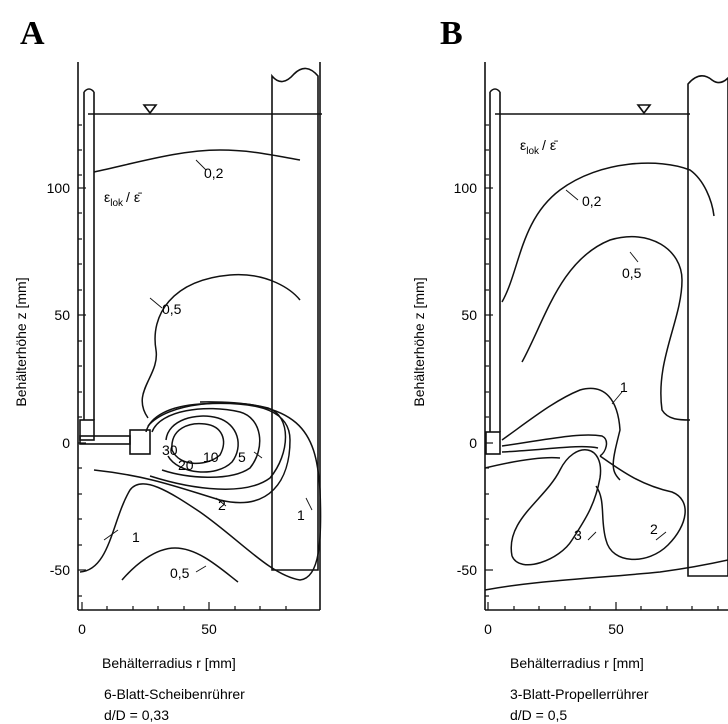 Image resolution: width=728 pixels, height=724 pixels. What do you see at coordinates (180, 573) in the screenshot?
I see `contour-label-a-0-5-lower: 0,5` at bounding box center [180, 573].